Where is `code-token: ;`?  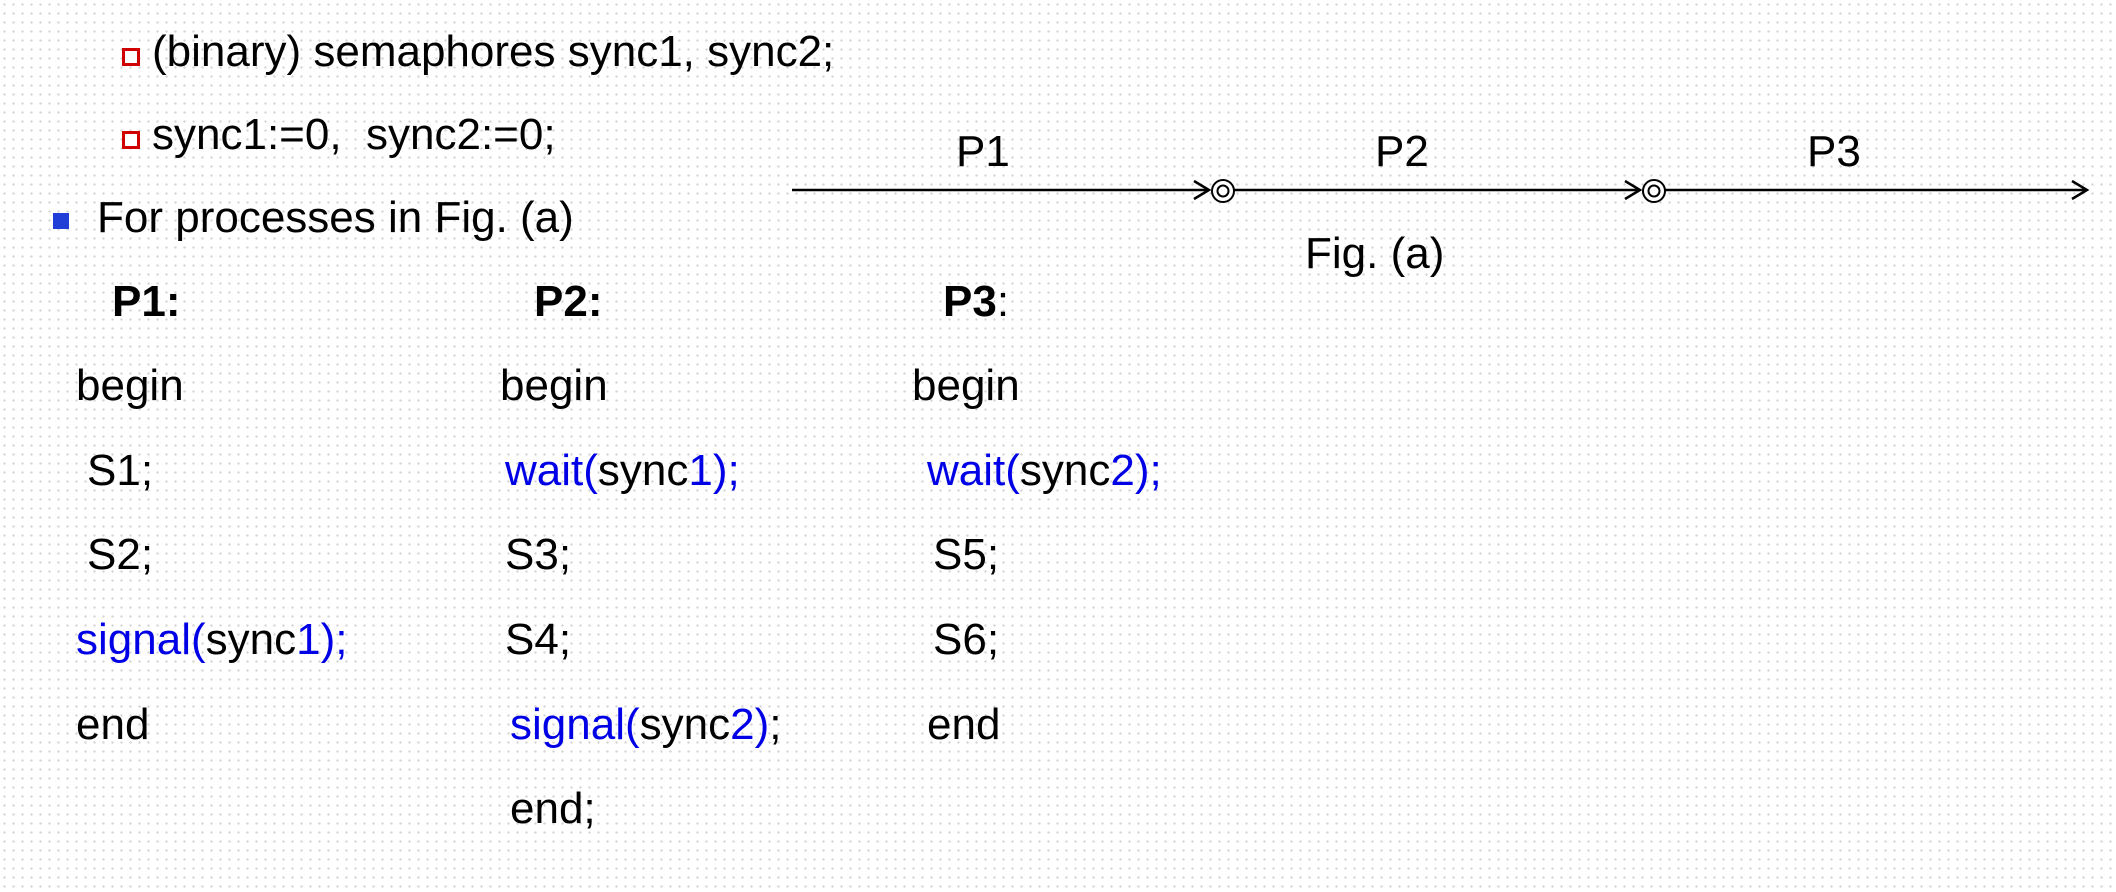
code-token: ; is located at coordinates (775, 724).